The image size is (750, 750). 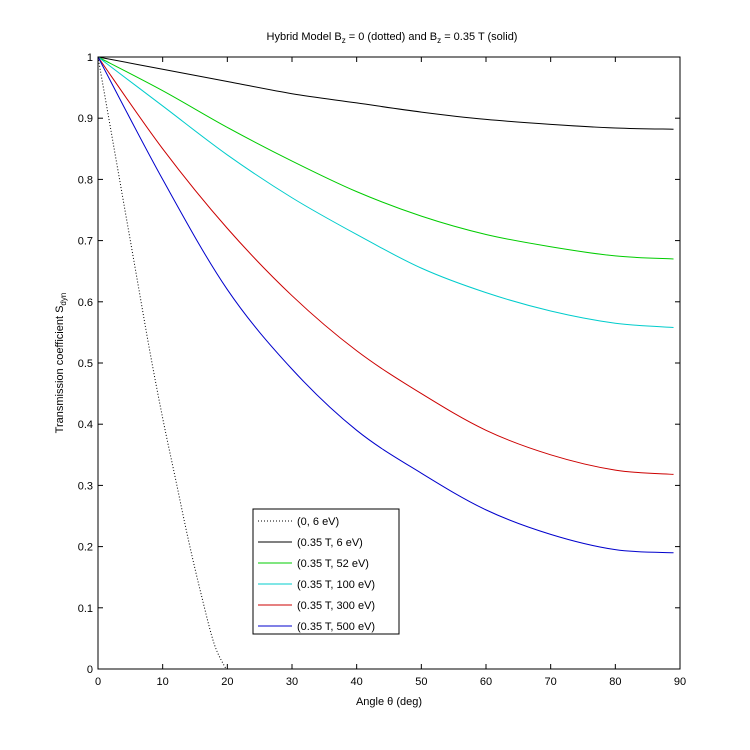 I want to click on y-axis-label: Transmission coefficient Sdyn, so click(x=61, y=363).